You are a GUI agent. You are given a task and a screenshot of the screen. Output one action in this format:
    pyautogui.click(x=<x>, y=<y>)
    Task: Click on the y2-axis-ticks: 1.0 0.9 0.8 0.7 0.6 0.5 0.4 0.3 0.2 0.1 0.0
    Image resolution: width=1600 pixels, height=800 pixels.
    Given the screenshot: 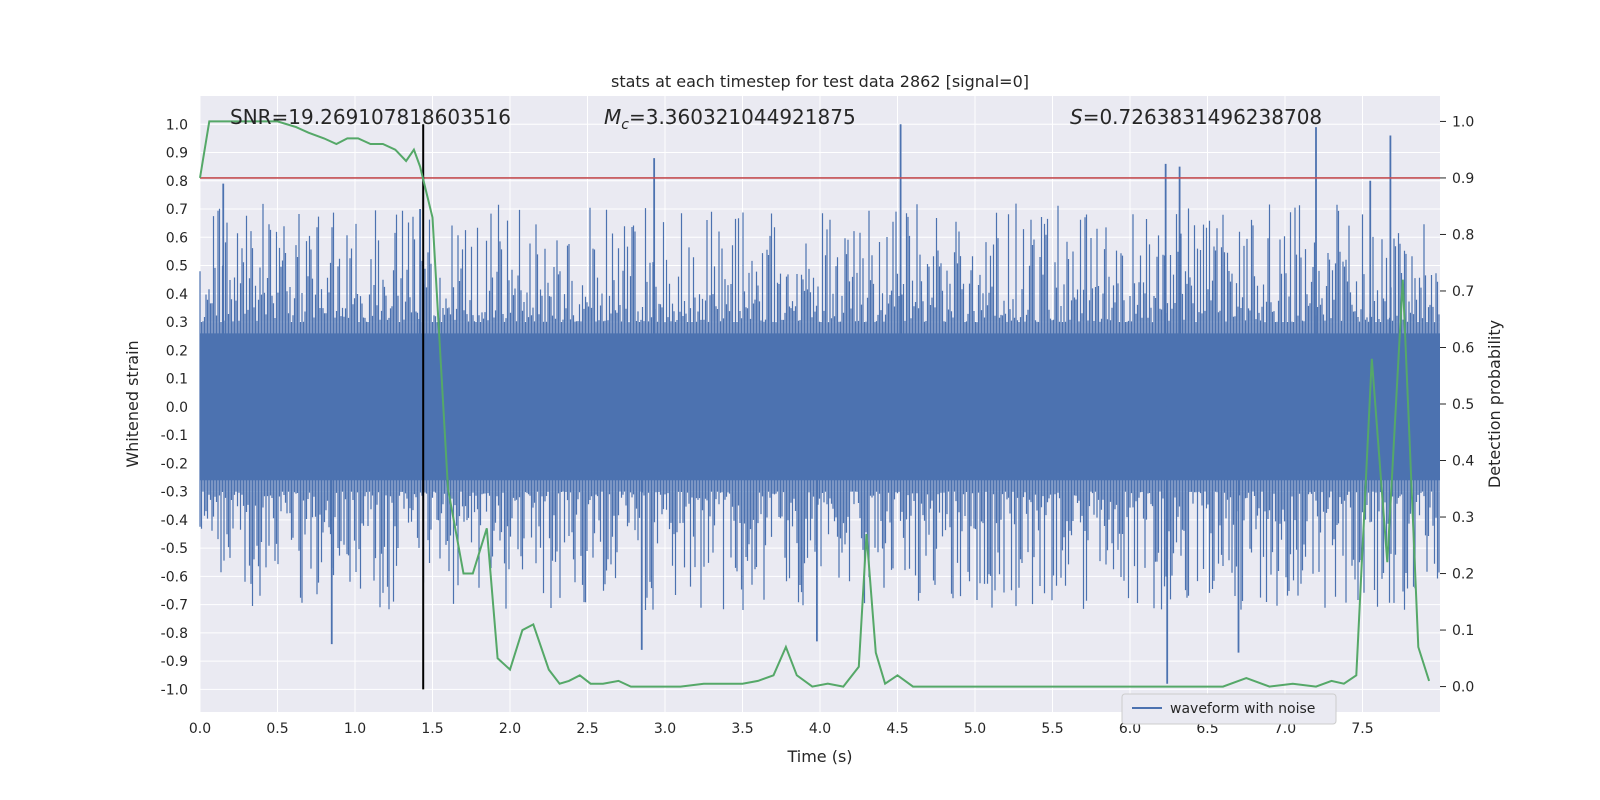 What is the action you would take?
    pyautogui.click(x=1457, y=405)
    